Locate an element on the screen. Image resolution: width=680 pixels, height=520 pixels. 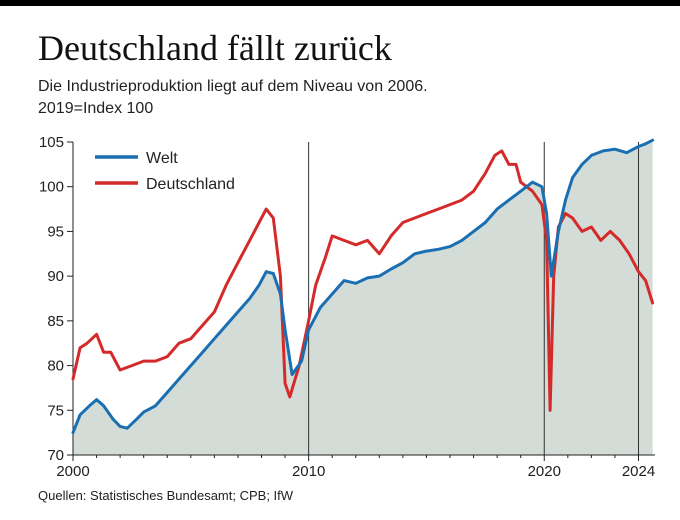
y-tick-label: 75 is located at coordinates (55, 410).